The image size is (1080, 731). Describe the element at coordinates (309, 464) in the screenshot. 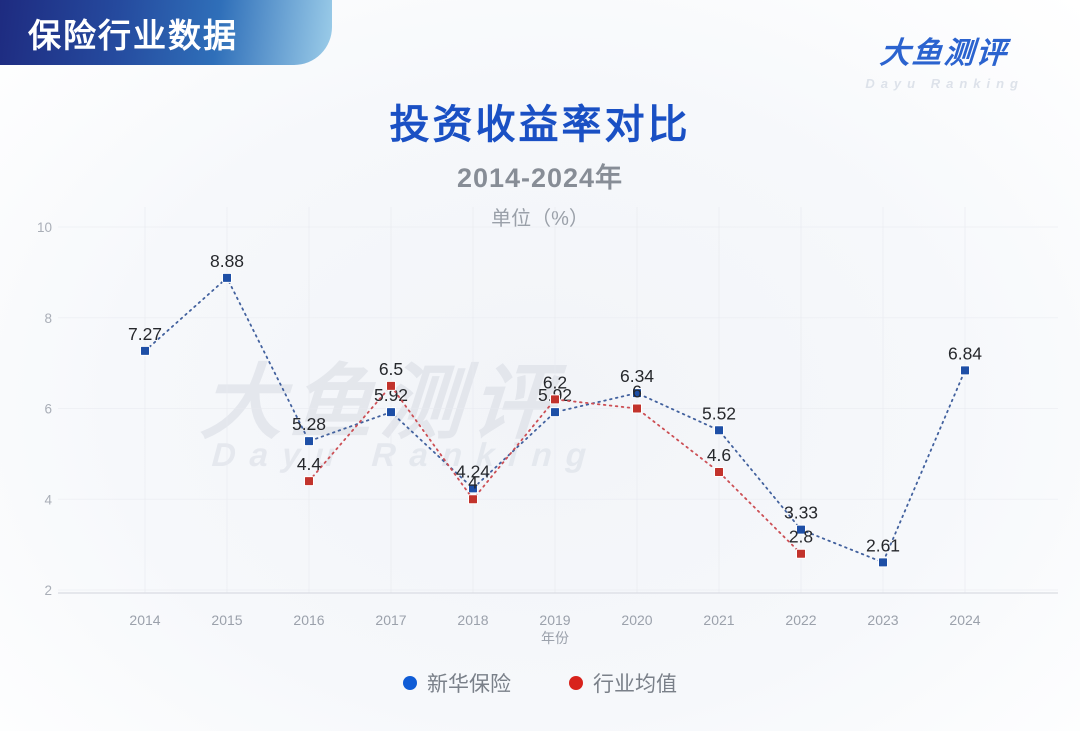

I see `data-label: 4.4` at that location.